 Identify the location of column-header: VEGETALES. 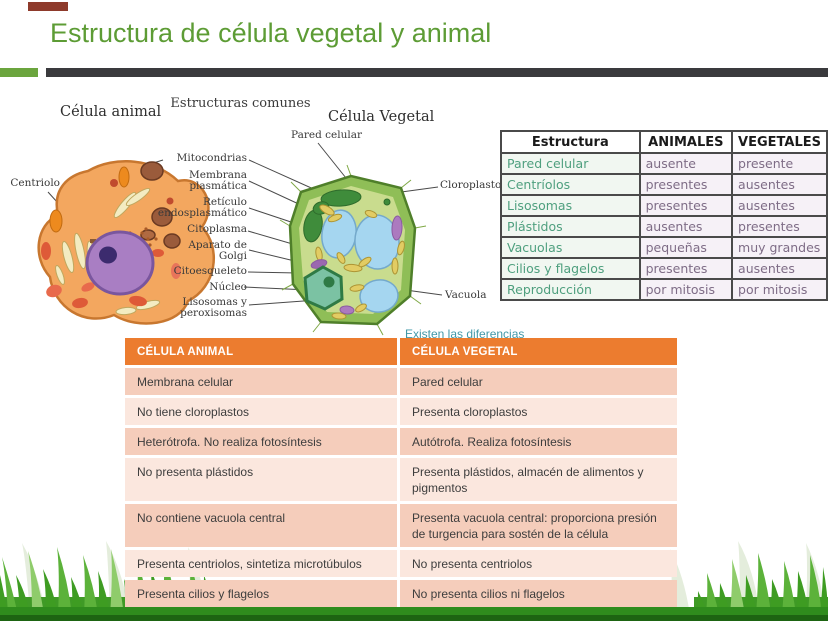
(779, 142).